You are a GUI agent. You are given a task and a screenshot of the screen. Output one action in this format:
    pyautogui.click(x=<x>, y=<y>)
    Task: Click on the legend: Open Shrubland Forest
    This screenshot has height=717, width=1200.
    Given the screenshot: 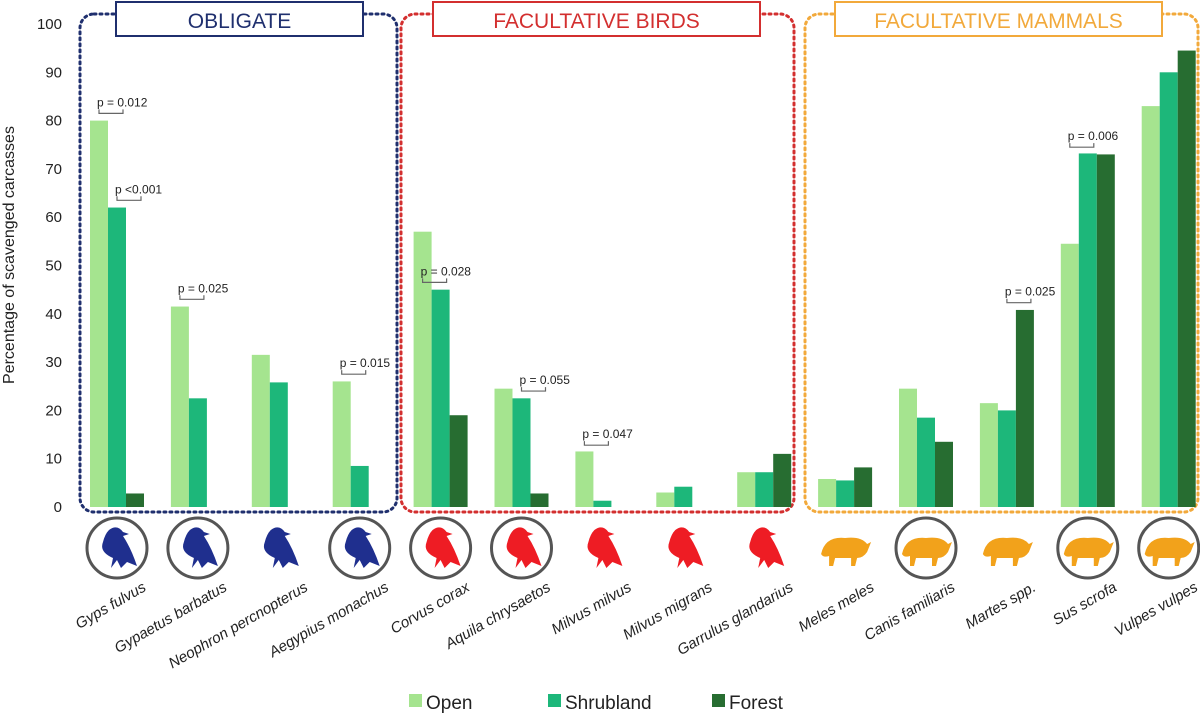 What is the action you would take?
    pyautogui.click(x=596, y=703)
    